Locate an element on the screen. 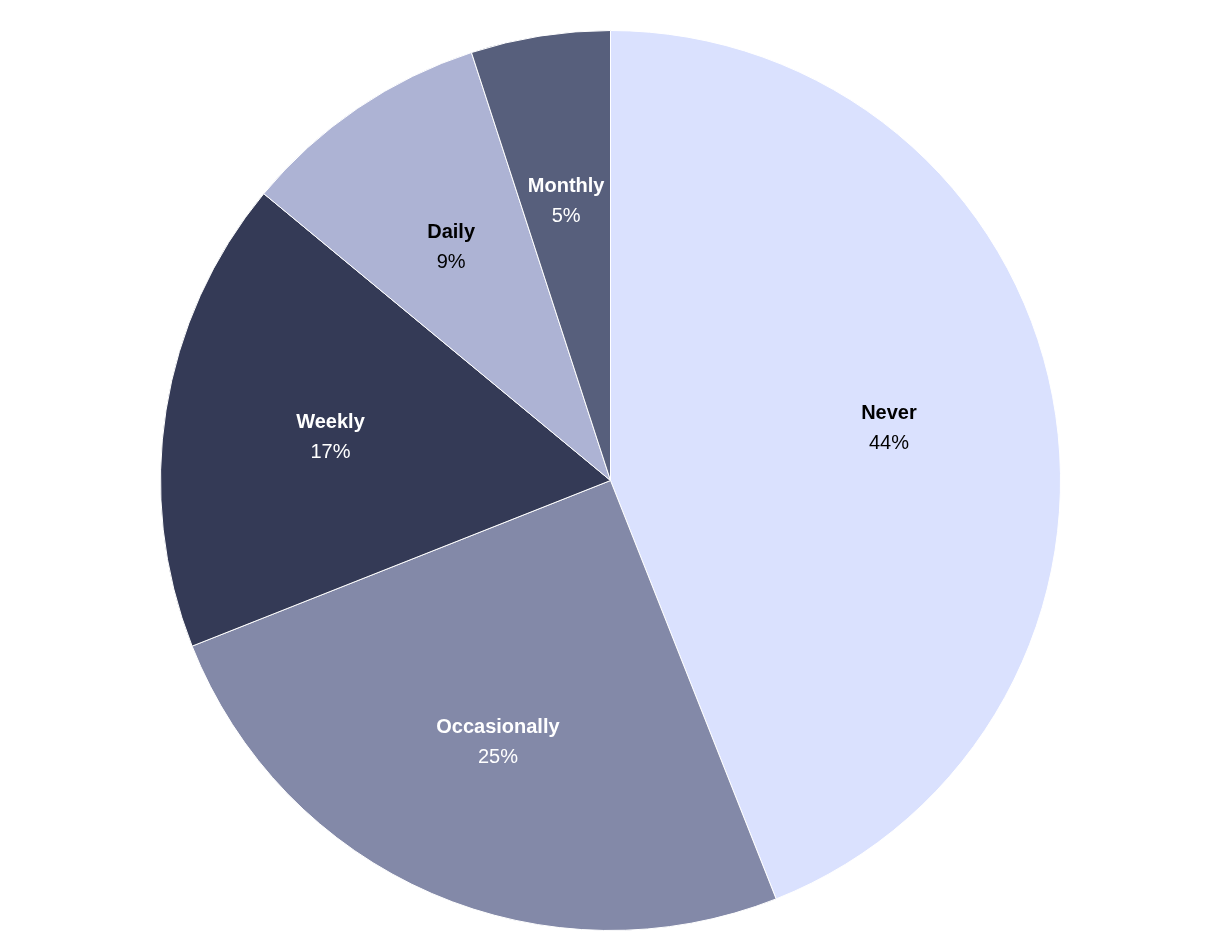 The image size is (1220, 940). slice-label: Occasionally is located at coordinates (498, 725).